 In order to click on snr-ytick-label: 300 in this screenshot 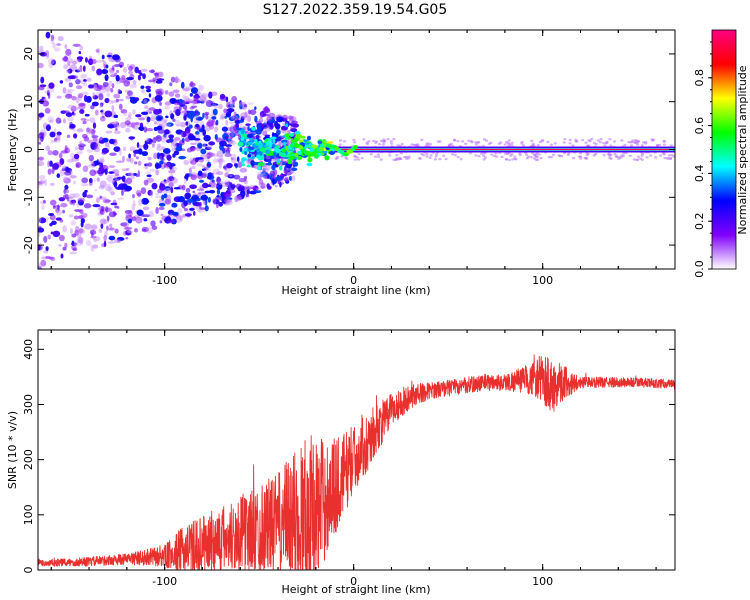, I will do `click(28, 404)`.